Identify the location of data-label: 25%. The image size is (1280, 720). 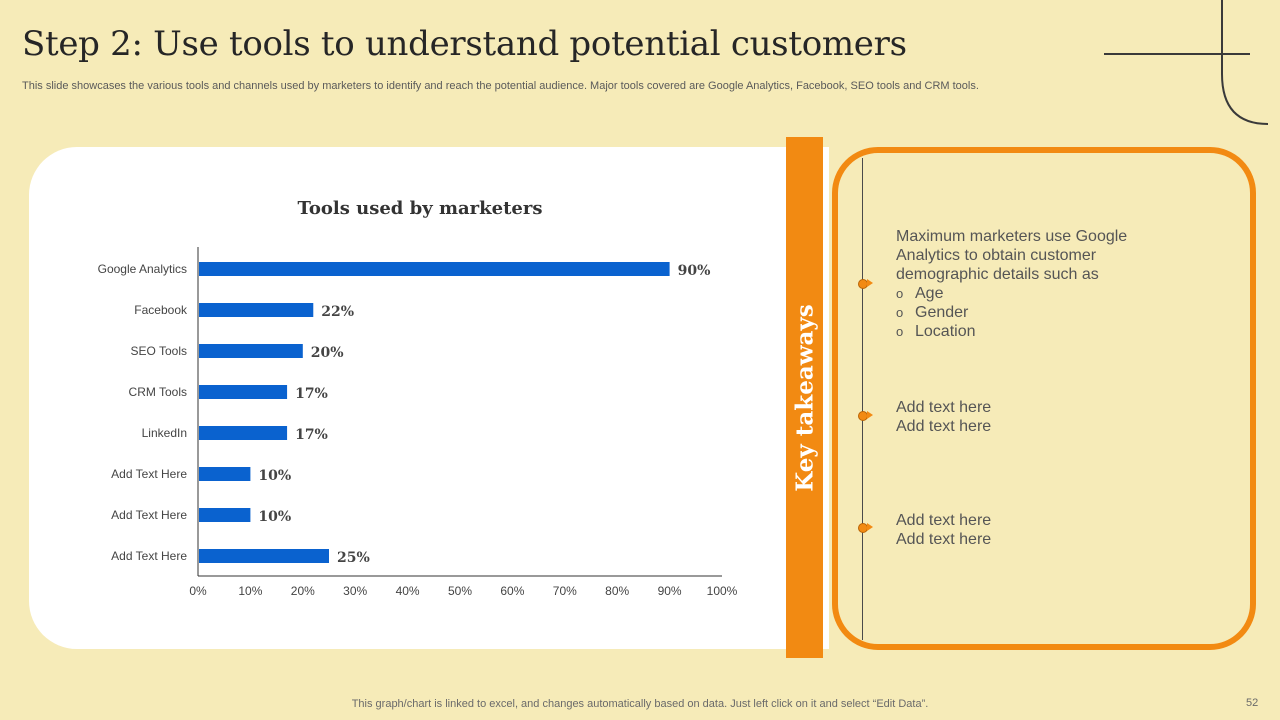
(353, 558).